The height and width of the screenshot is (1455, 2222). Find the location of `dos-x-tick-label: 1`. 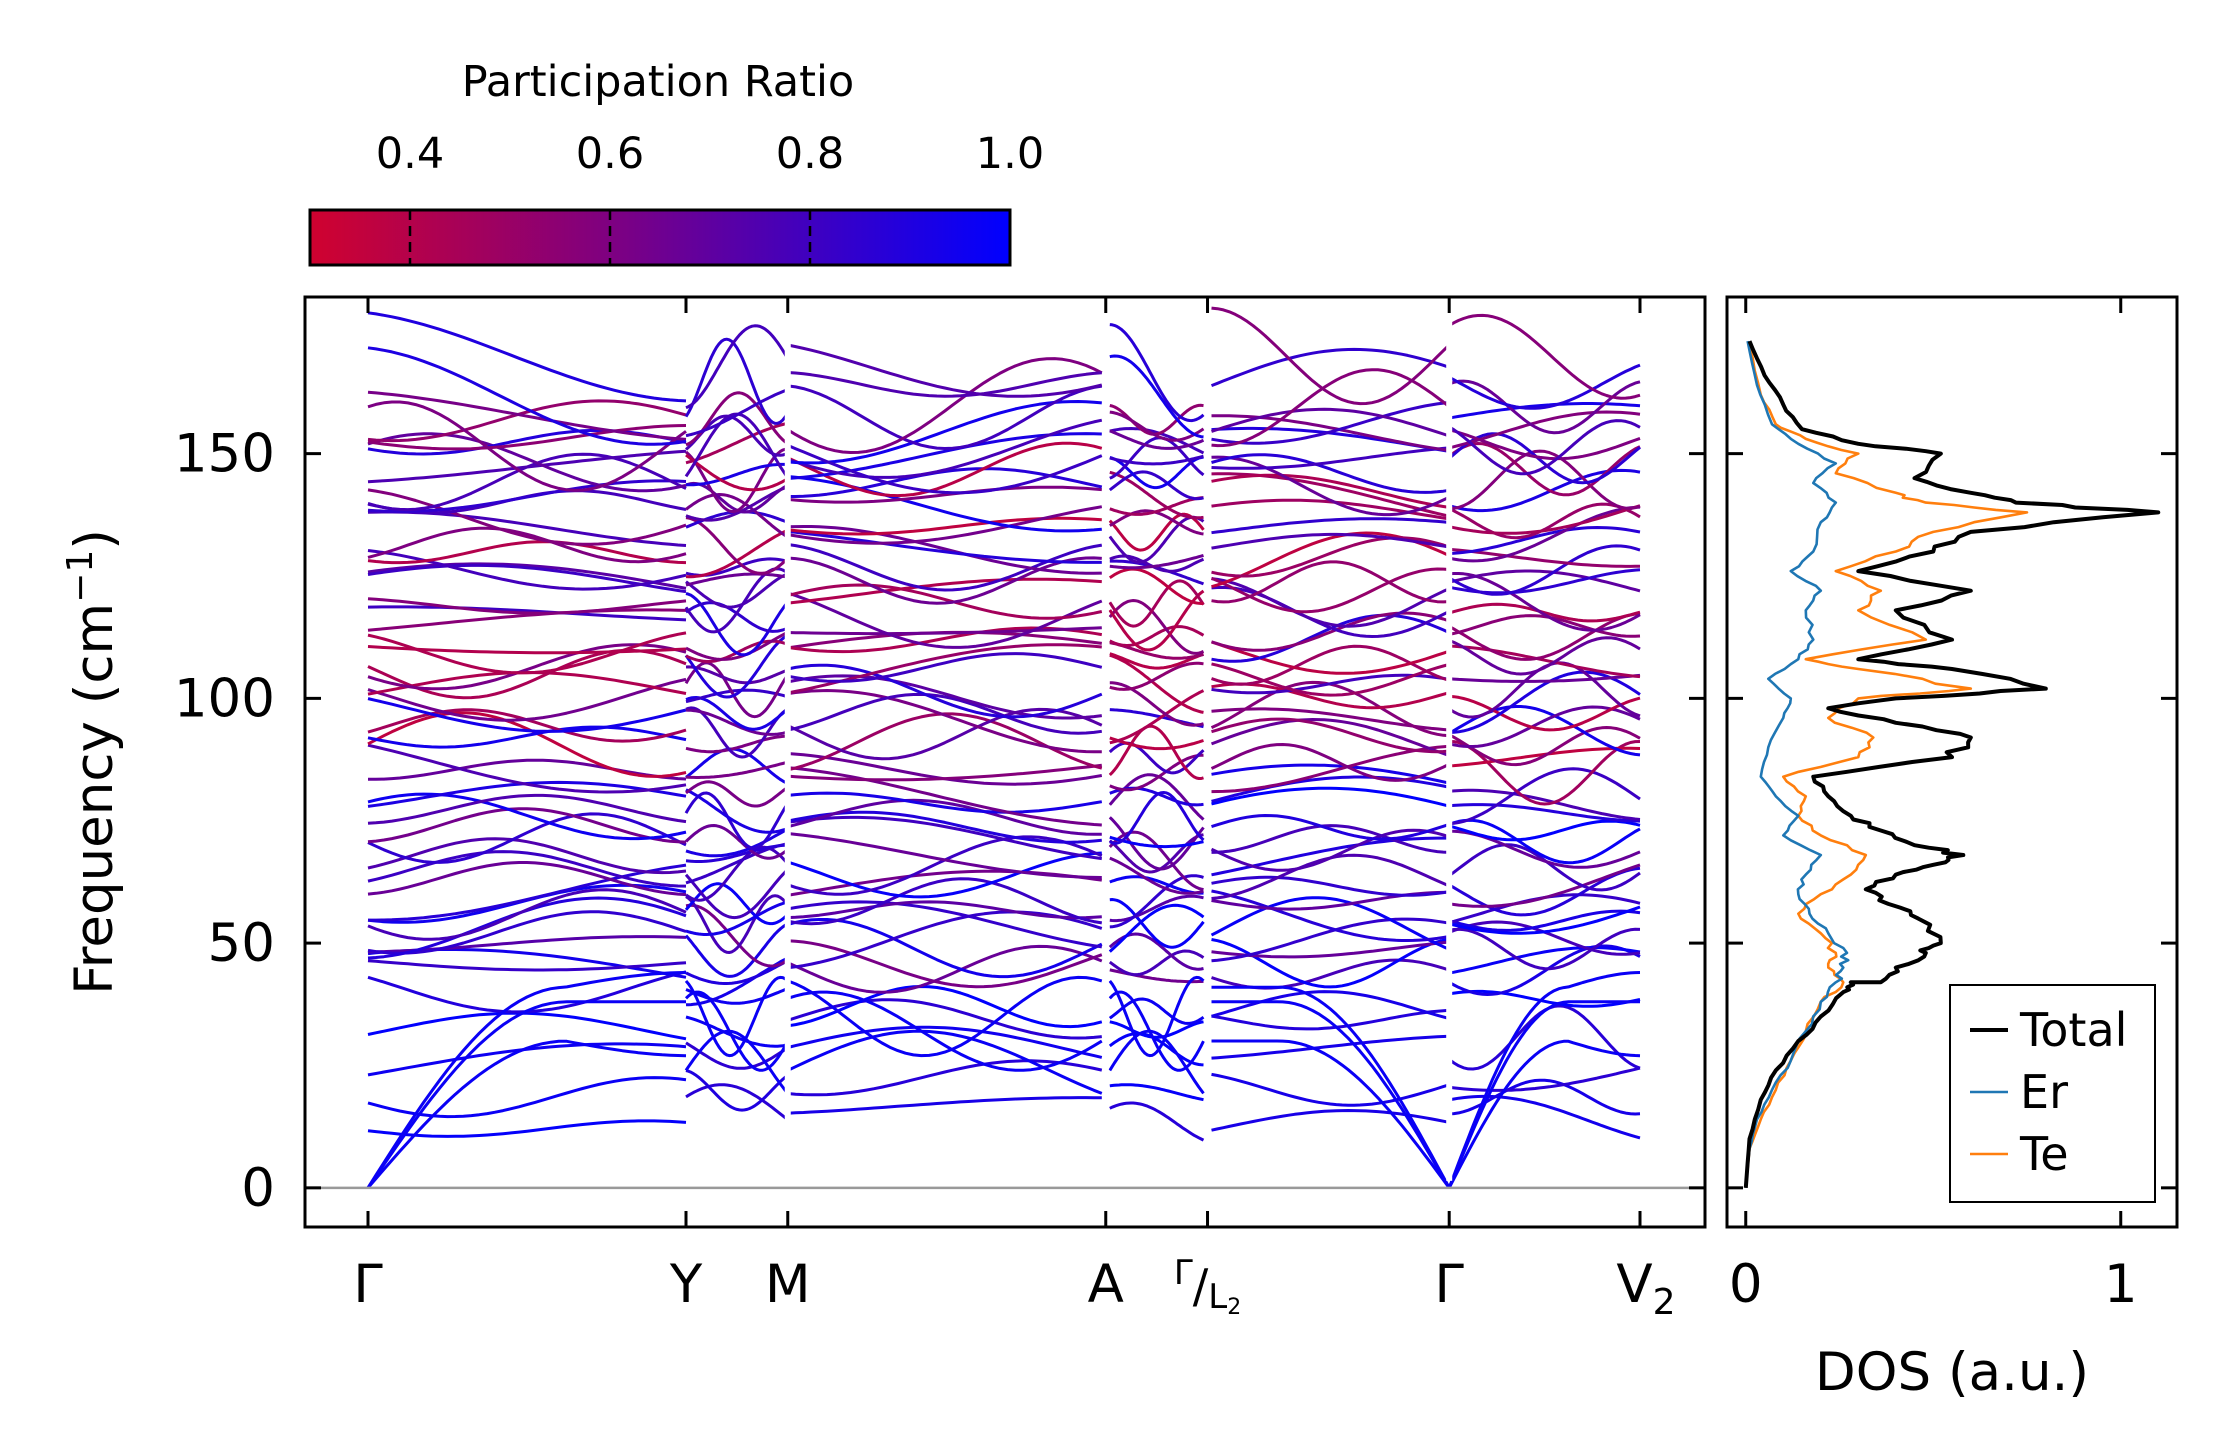

dos-x-tick-label: 1 is located at coordinates (2121, 1284).